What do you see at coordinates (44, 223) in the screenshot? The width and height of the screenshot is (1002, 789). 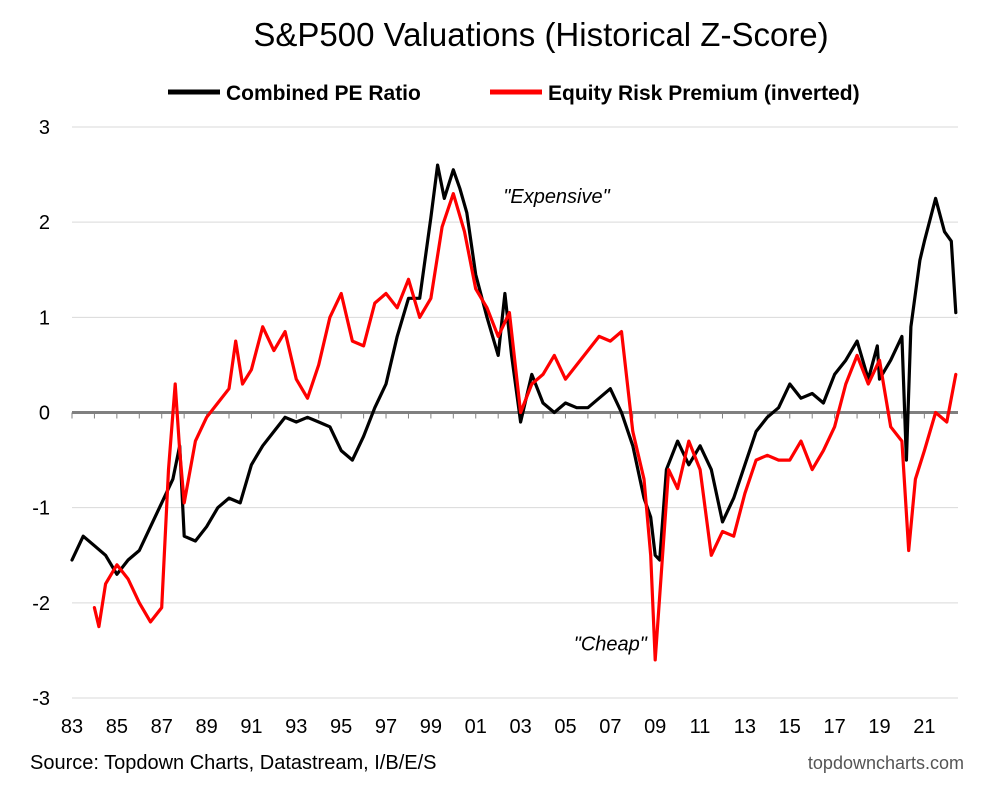 I see `y-tick-label: 2` at bounding box center [44, 223].